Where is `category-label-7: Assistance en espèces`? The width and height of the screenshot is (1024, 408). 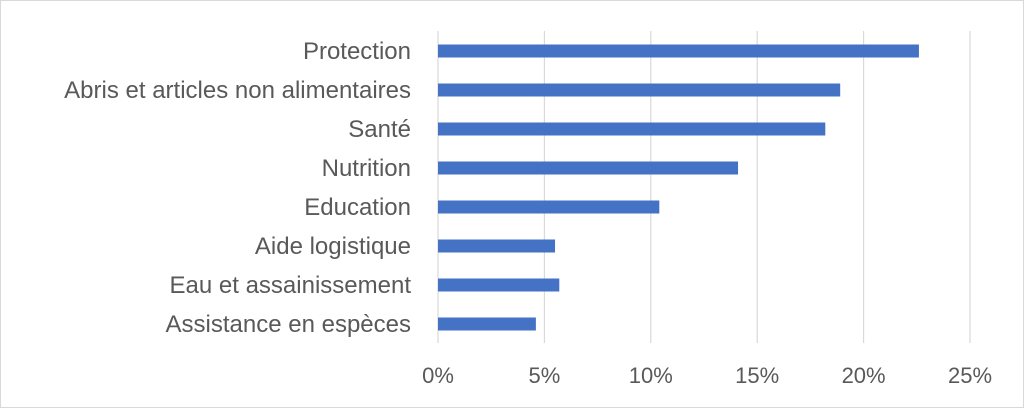 category-label-7: Assistance en espèces is located at coordinates (288, 324).